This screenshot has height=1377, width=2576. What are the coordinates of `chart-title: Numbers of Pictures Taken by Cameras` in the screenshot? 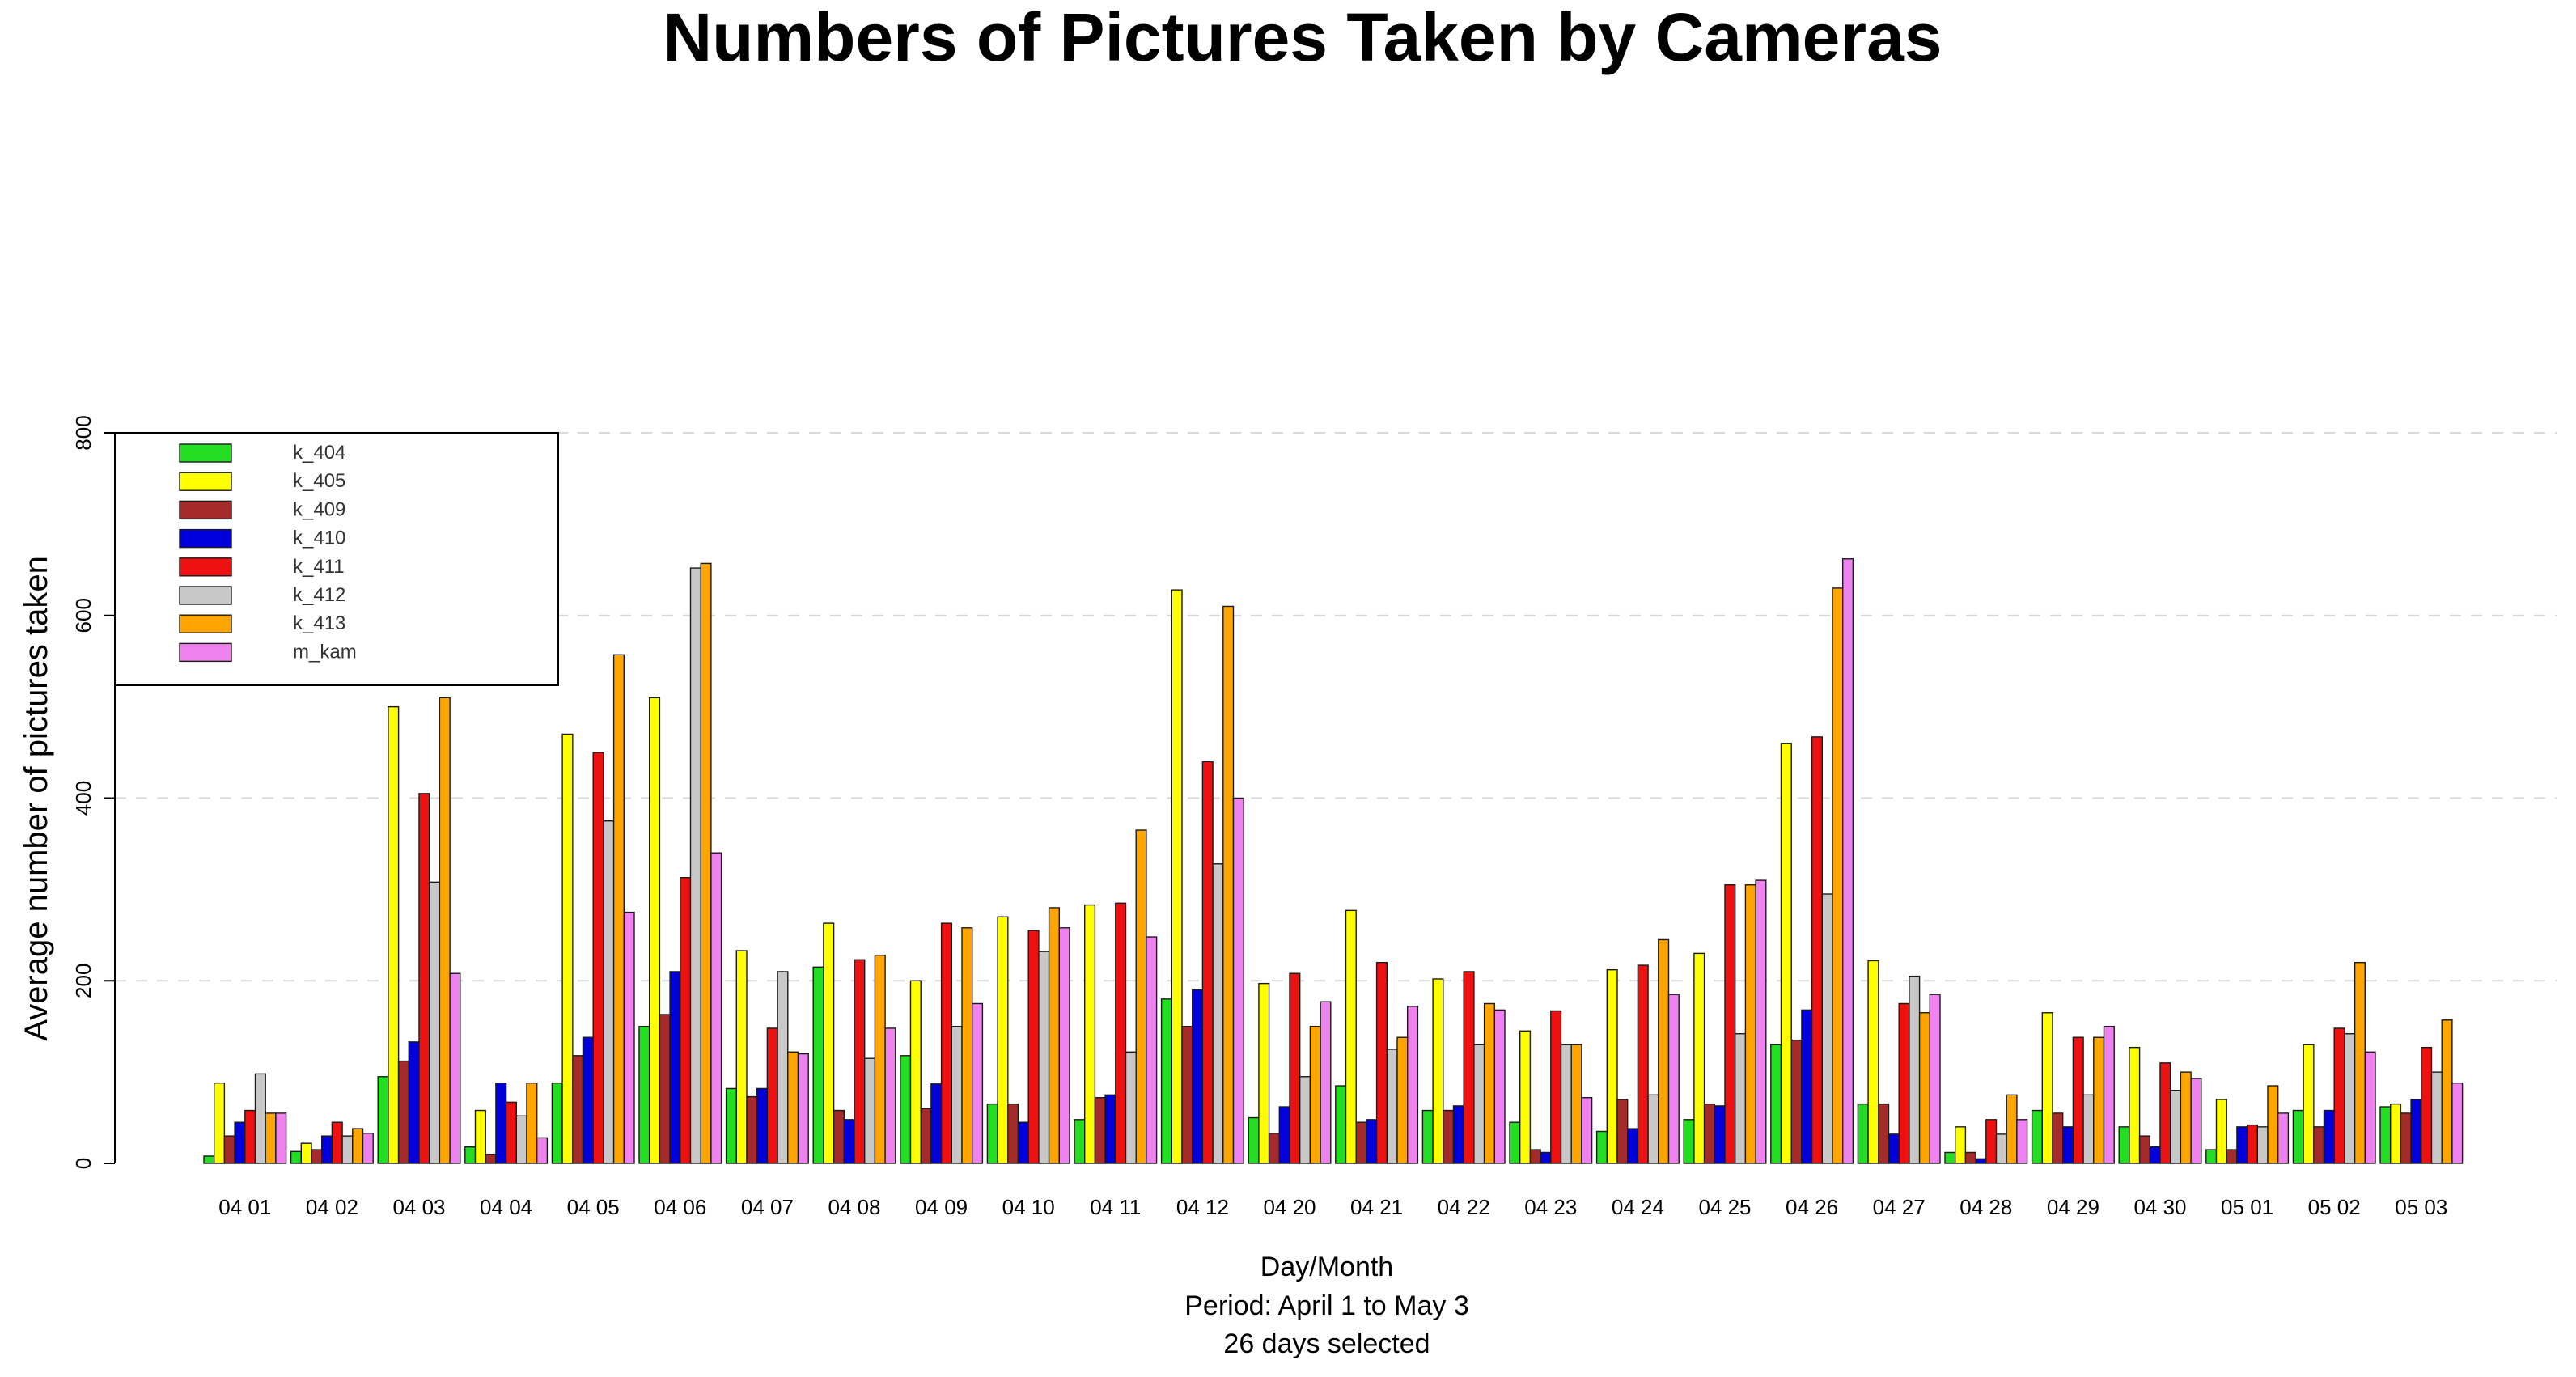 It's located at (1302, 37).